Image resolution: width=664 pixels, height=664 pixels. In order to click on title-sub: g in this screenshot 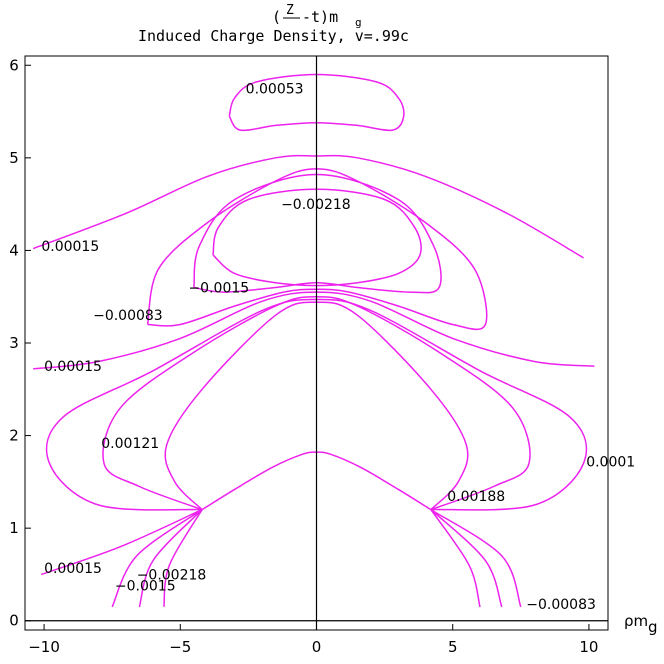, I will do `click(358, 22)`.